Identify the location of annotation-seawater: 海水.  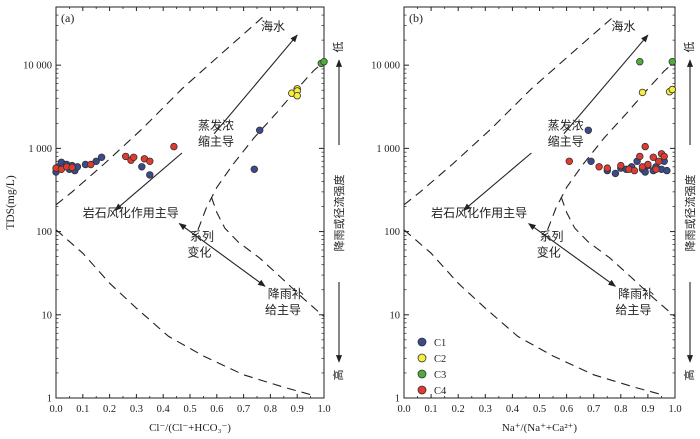
(273, 26).